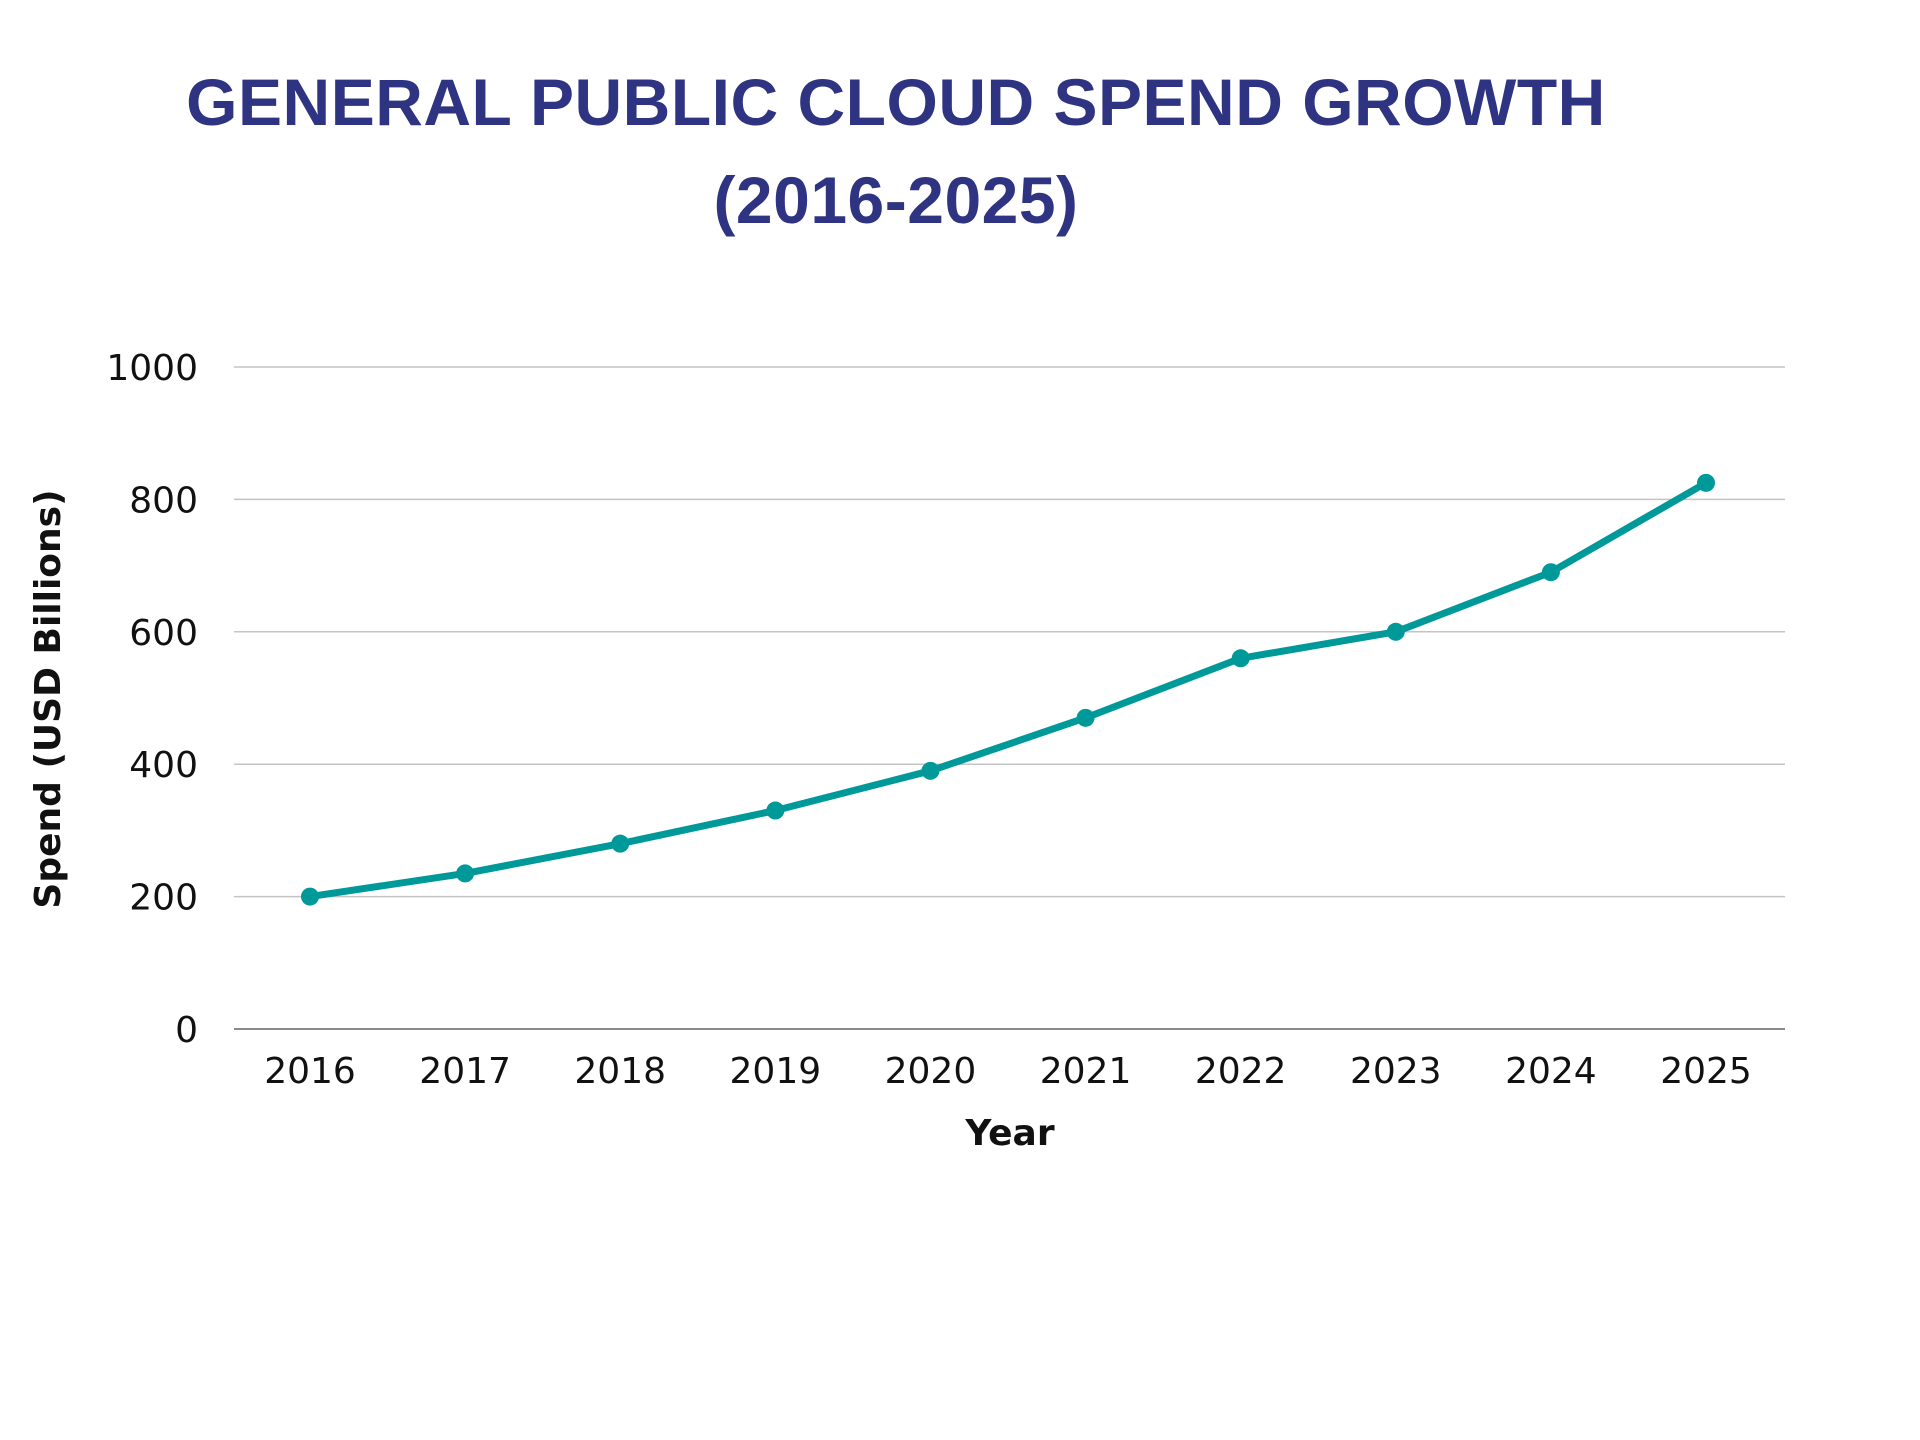 This screenshot has width=1920, height=1440. What do you see at coordinates (776, 1071) in the screenshot?
I see `x-tick-label: 2019` at bounding box center [776, 1071].